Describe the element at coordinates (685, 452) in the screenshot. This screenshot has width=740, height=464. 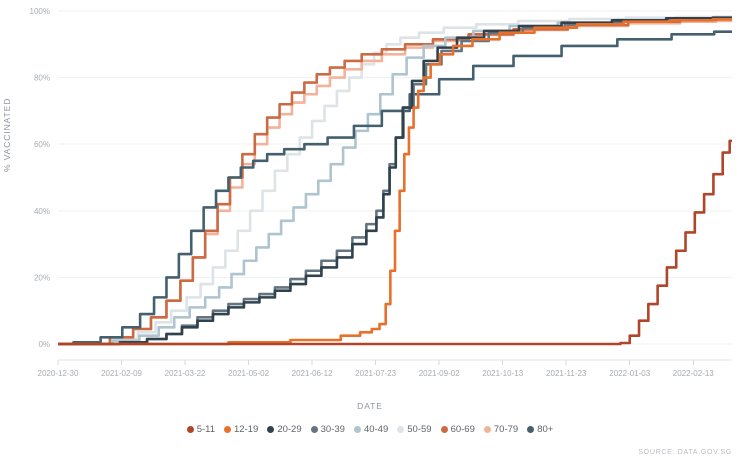
I see `source-note: SOURCE: DATA.GOV.SG` at that location.